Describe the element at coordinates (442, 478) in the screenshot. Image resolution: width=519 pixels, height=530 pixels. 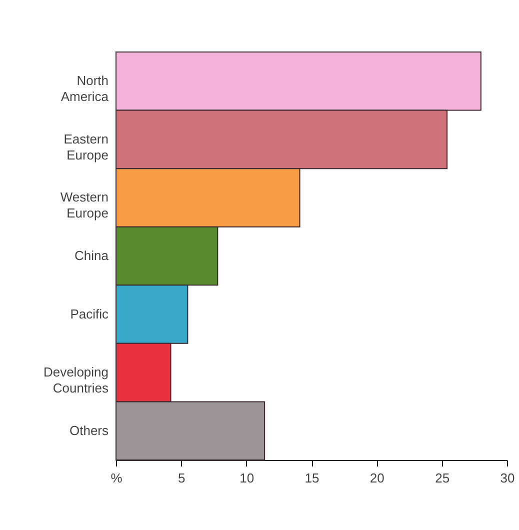
I see `x-tick-label: 25` at that location.